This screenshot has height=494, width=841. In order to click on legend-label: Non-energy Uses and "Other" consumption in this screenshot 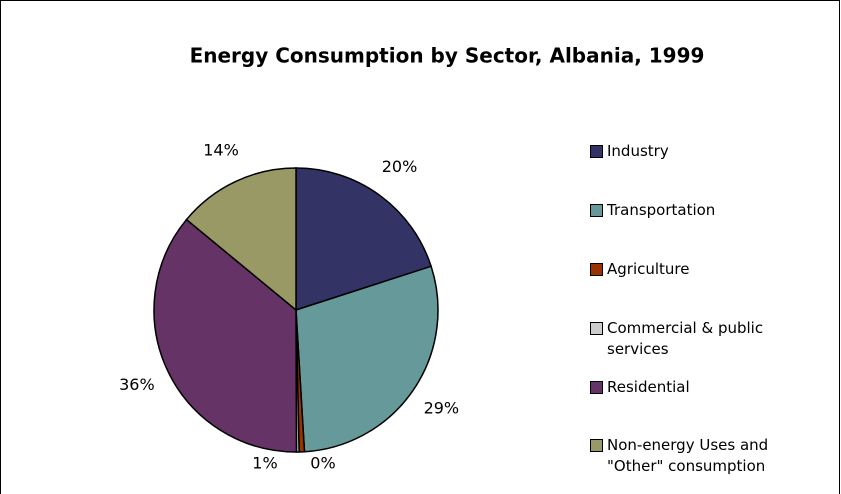, I will do `click(688, 455)`.